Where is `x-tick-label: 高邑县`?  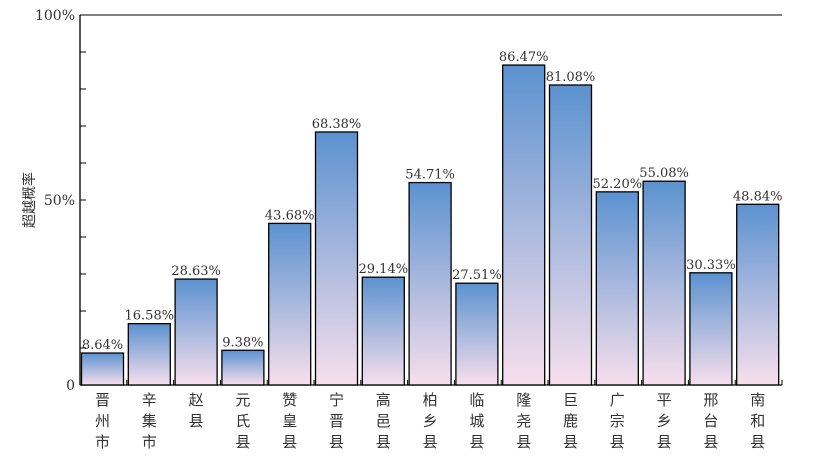 x-tick-label: 高邑县 is located at coordinates (383, 421).